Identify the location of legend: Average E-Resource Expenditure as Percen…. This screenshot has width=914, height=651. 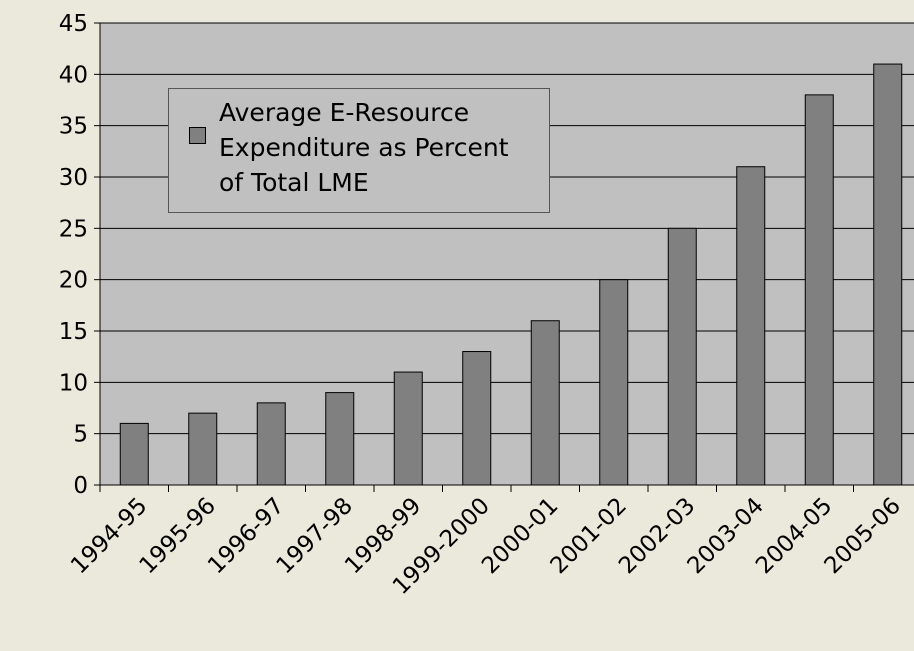
(359, 150).